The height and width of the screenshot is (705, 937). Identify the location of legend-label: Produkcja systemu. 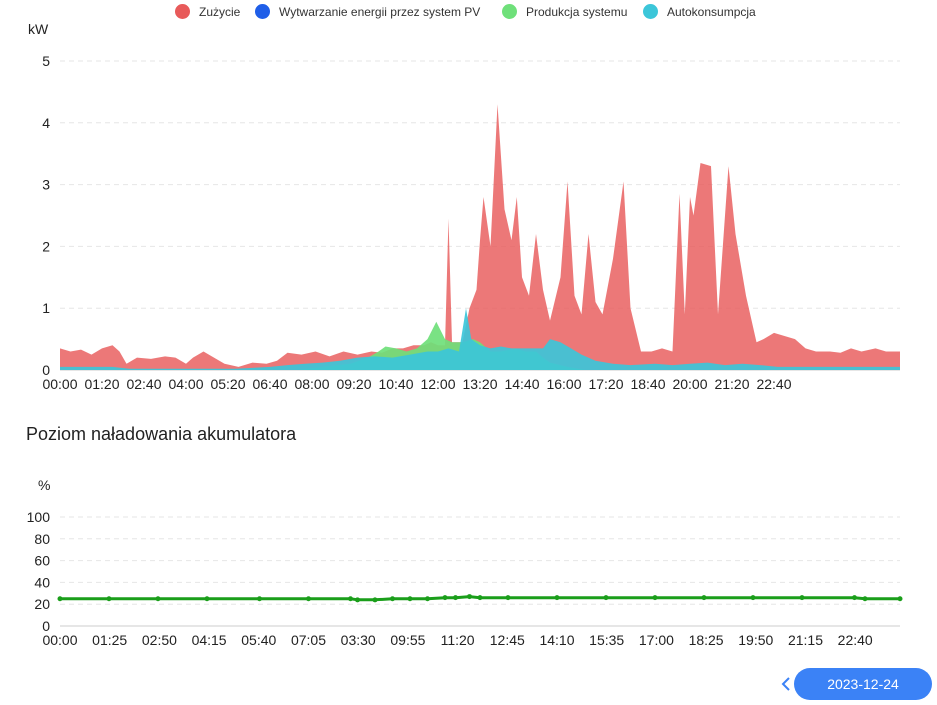
(577, 11).